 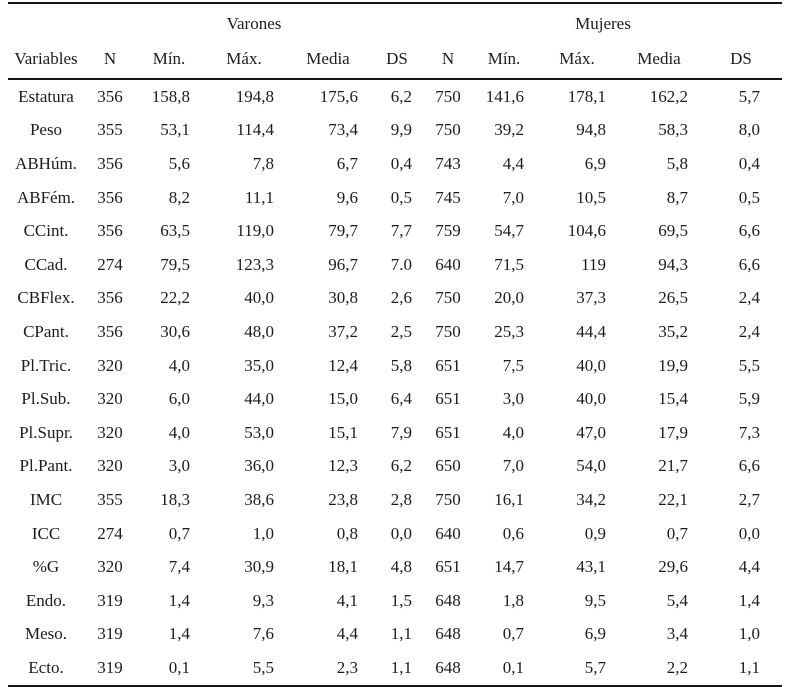 What do you see at coordinates (509, 298) in the screenshot?
I see `stat-value: 20,0` at bounding box center [509, 298].